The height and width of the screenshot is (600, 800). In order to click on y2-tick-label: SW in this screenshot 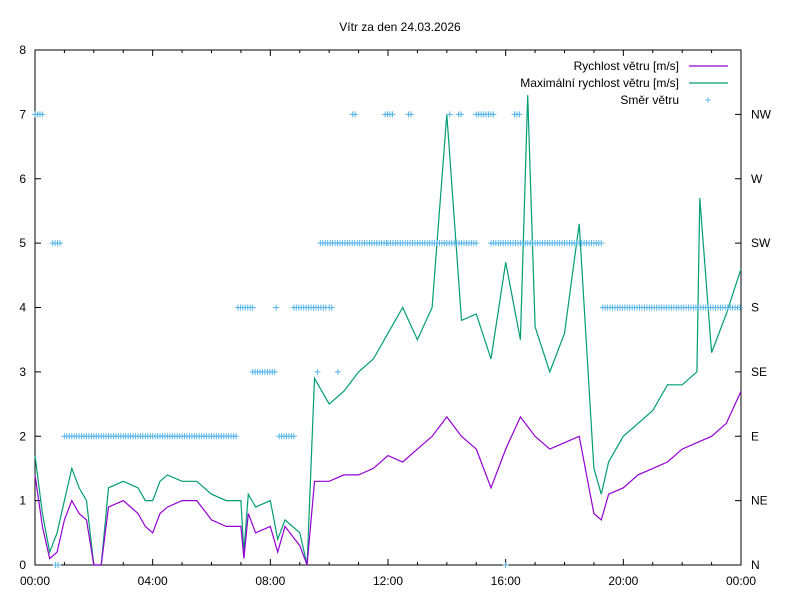, I will do `click(761, 243)`.